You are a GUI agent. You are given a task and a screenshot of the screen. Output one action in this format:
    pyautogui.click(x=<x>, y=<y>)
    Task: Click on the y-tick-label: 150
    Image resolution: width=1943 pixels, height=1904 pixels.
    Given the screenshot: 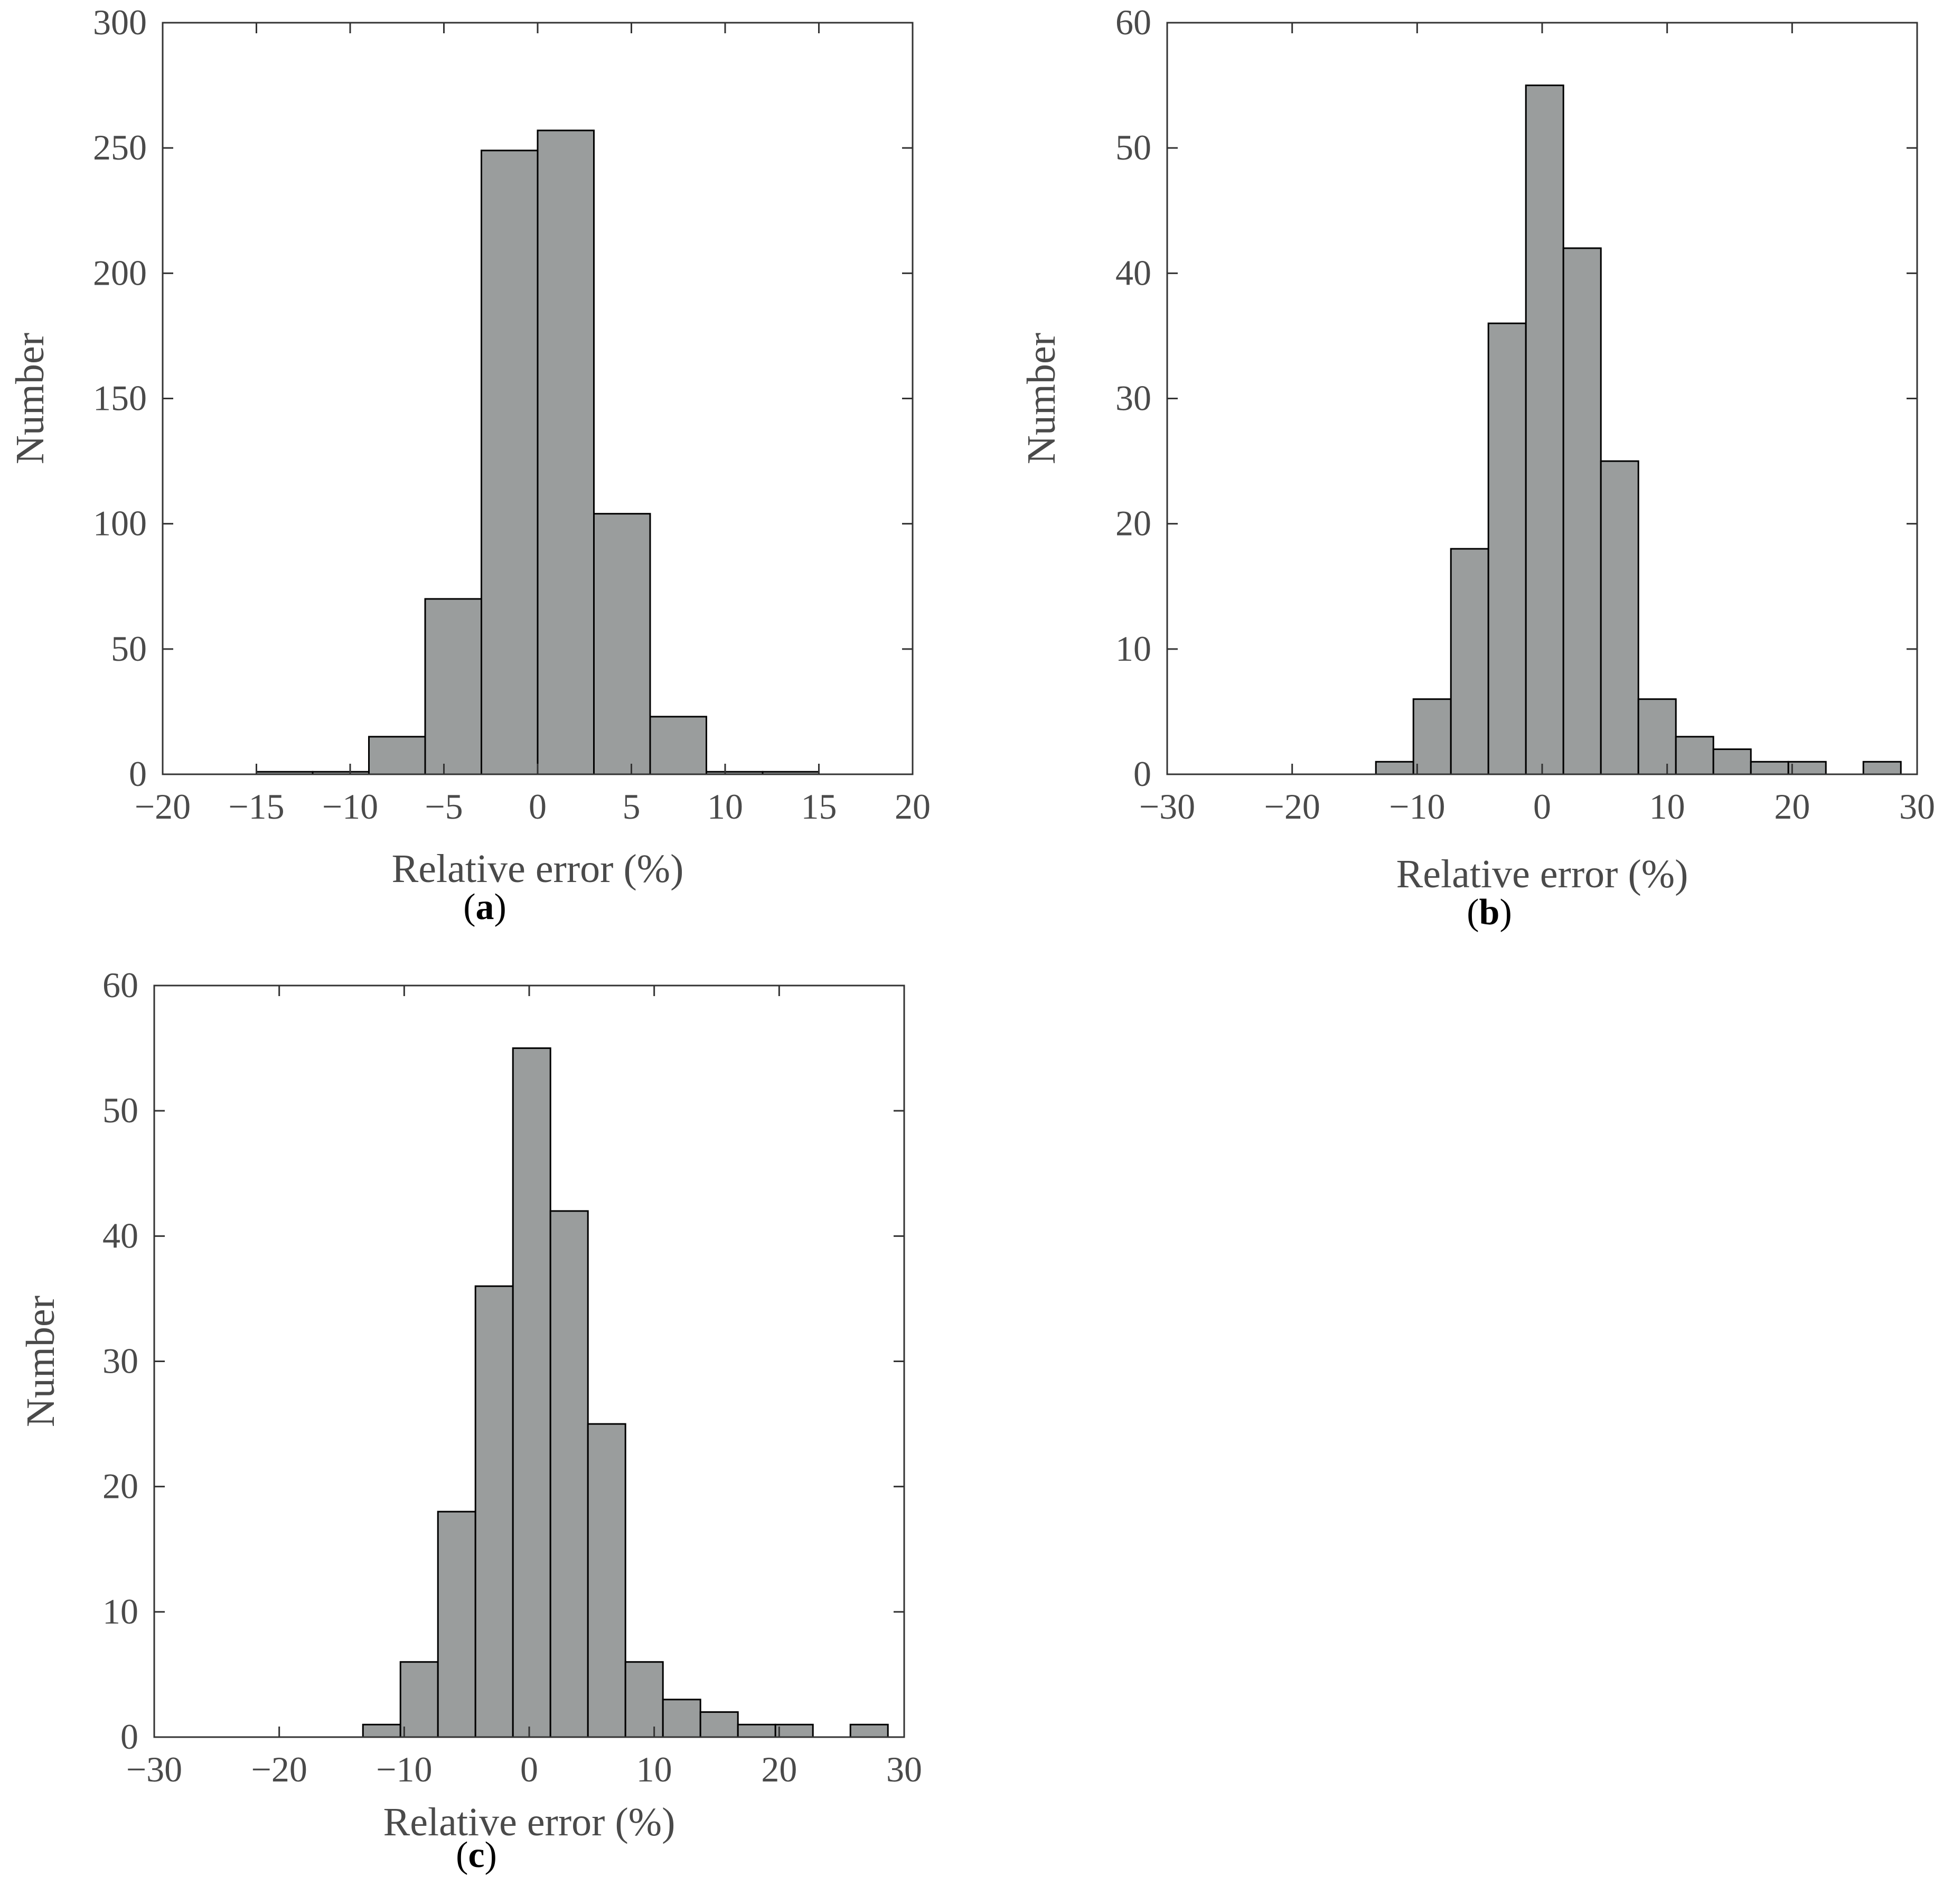 What is the action you would take?
    pyautogui.click(x=120, y=398)
    